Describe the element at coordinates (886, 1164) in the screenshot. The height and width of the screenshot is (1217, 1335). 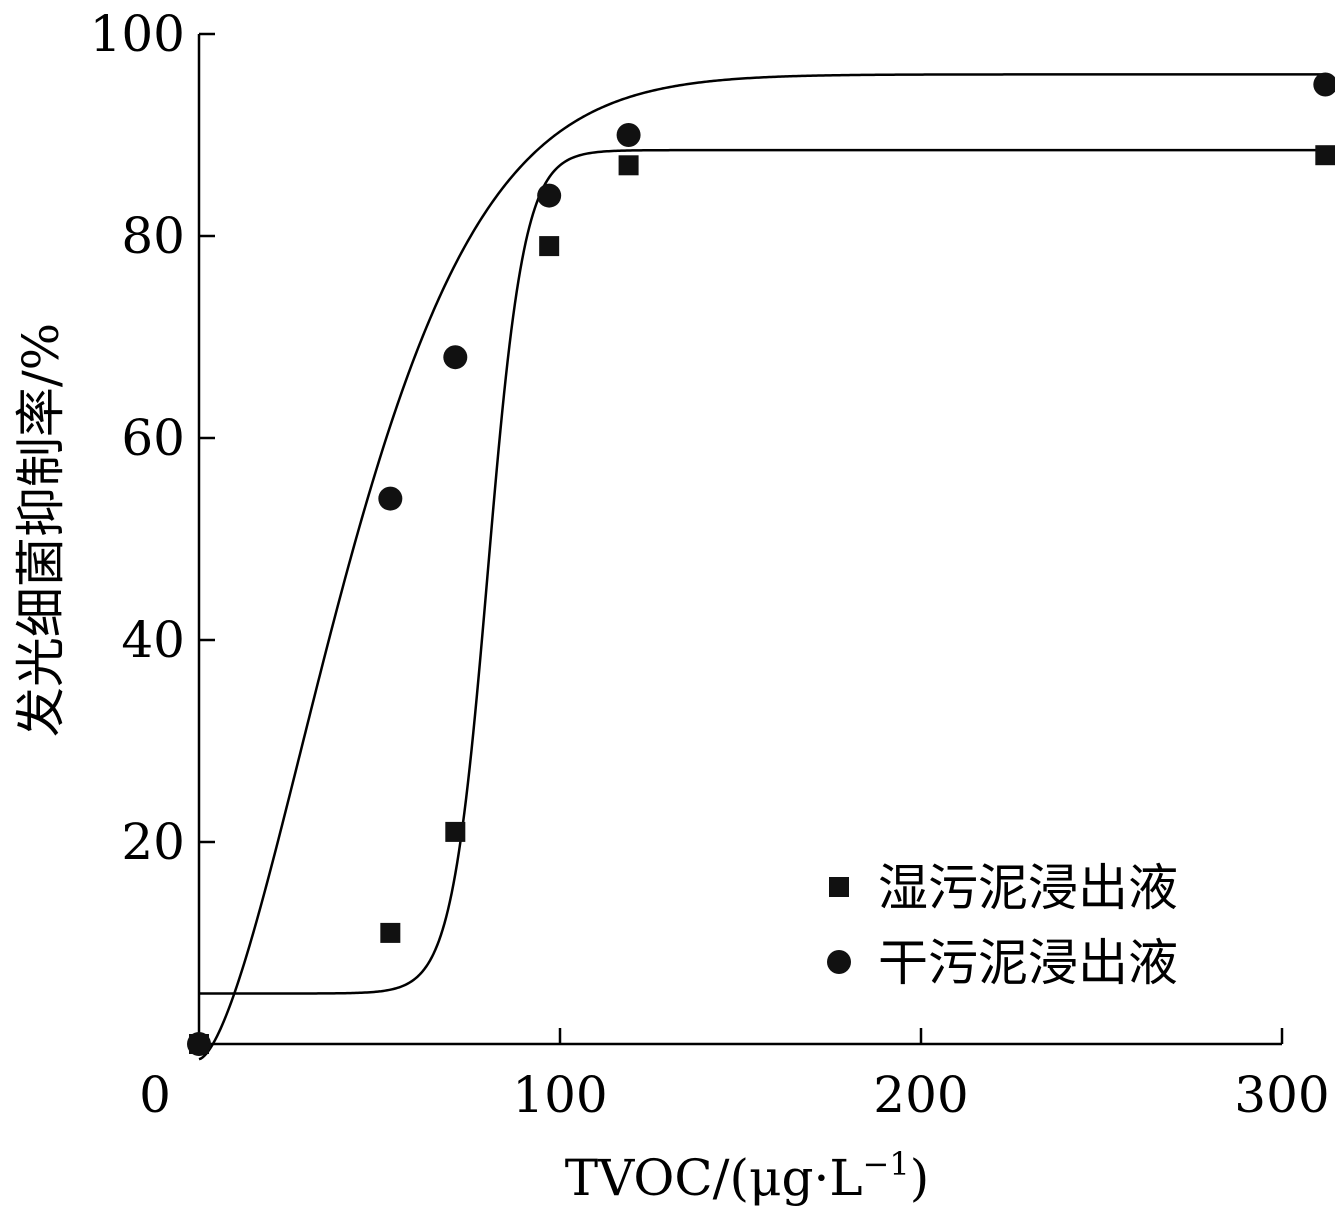
I see `x-axis-title-superscript: −1` at that location.